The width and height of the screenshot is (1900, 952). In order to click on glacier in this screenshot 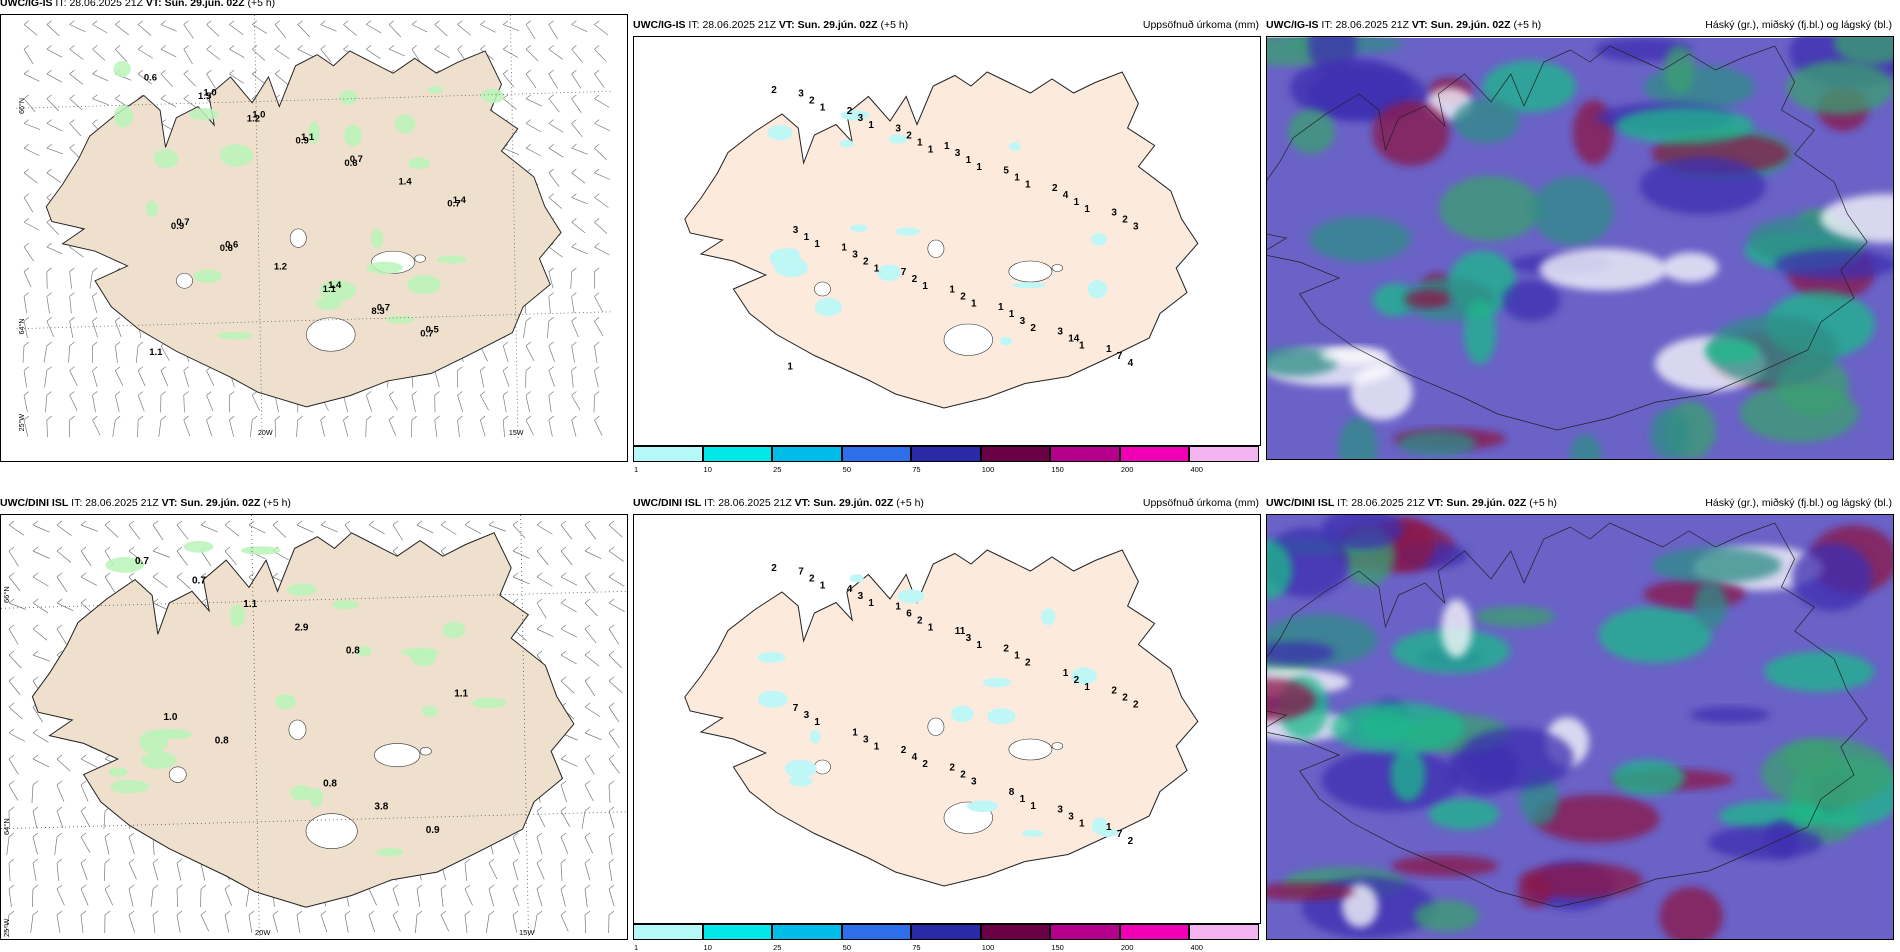, I will do `click(330, 334)`.